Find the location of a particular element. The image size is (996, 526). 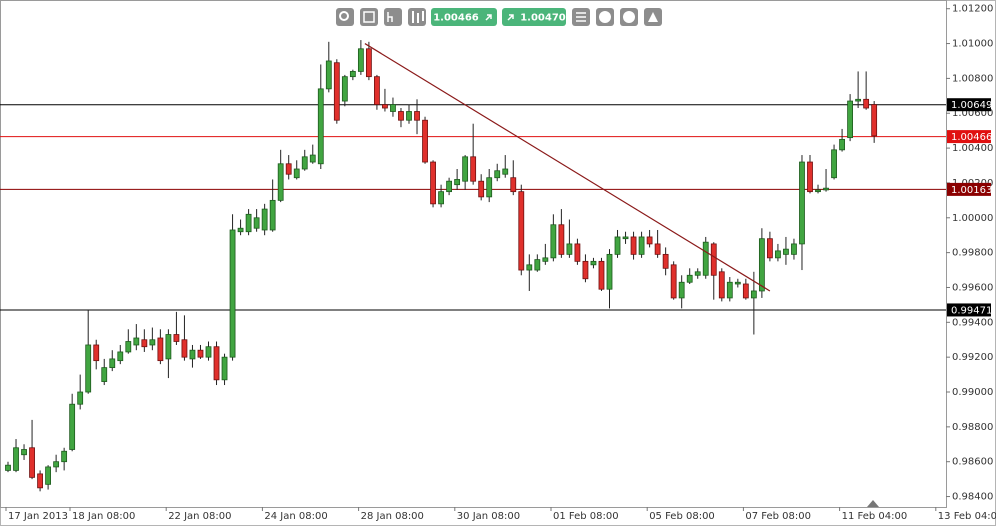

draw-button is located at coordinates (369, 17).